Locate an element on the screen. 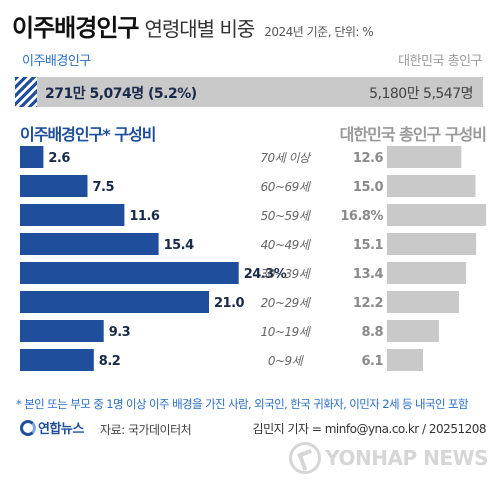 The height and width of the screenshot is (489, 500). legend-korea: 대한민국 총인구 구성비 is located at coordinates (413, 134).